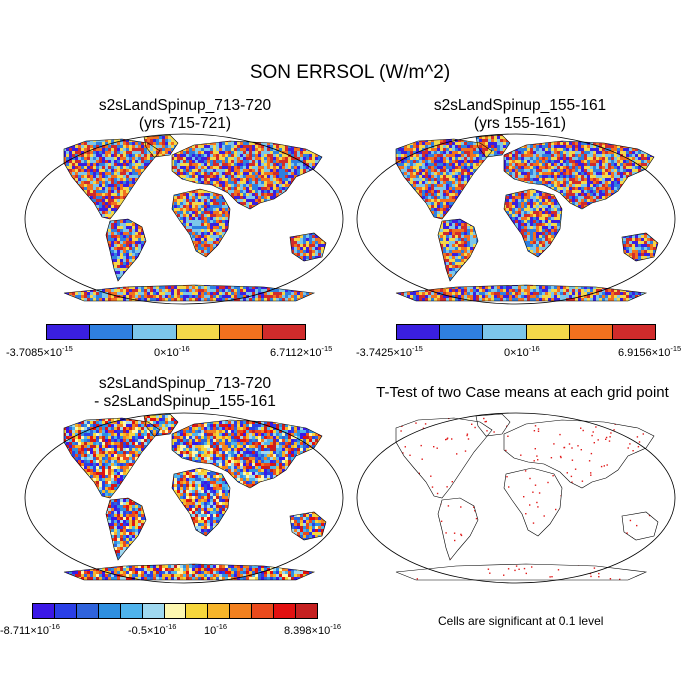 The width and height of the screenshot is (700, 700). I want to click on panel-b-tick-min: -3.7425×10⁻¹⁵, so click(389, 351).